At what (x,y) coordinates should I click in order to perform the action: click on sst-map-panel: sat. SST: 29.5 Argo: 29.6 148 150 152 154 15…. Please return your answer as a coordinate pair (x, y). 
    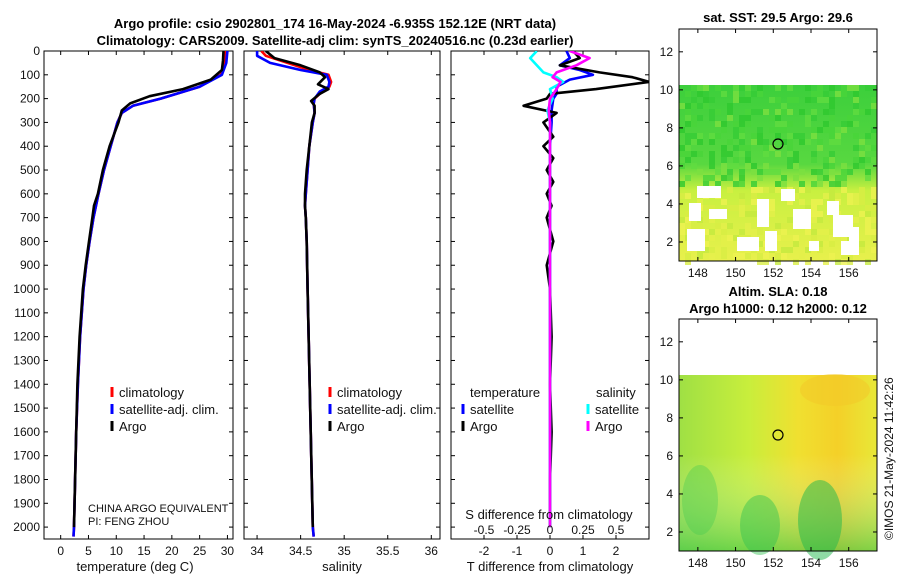
    Looking at the image, I should click on (769, 145).